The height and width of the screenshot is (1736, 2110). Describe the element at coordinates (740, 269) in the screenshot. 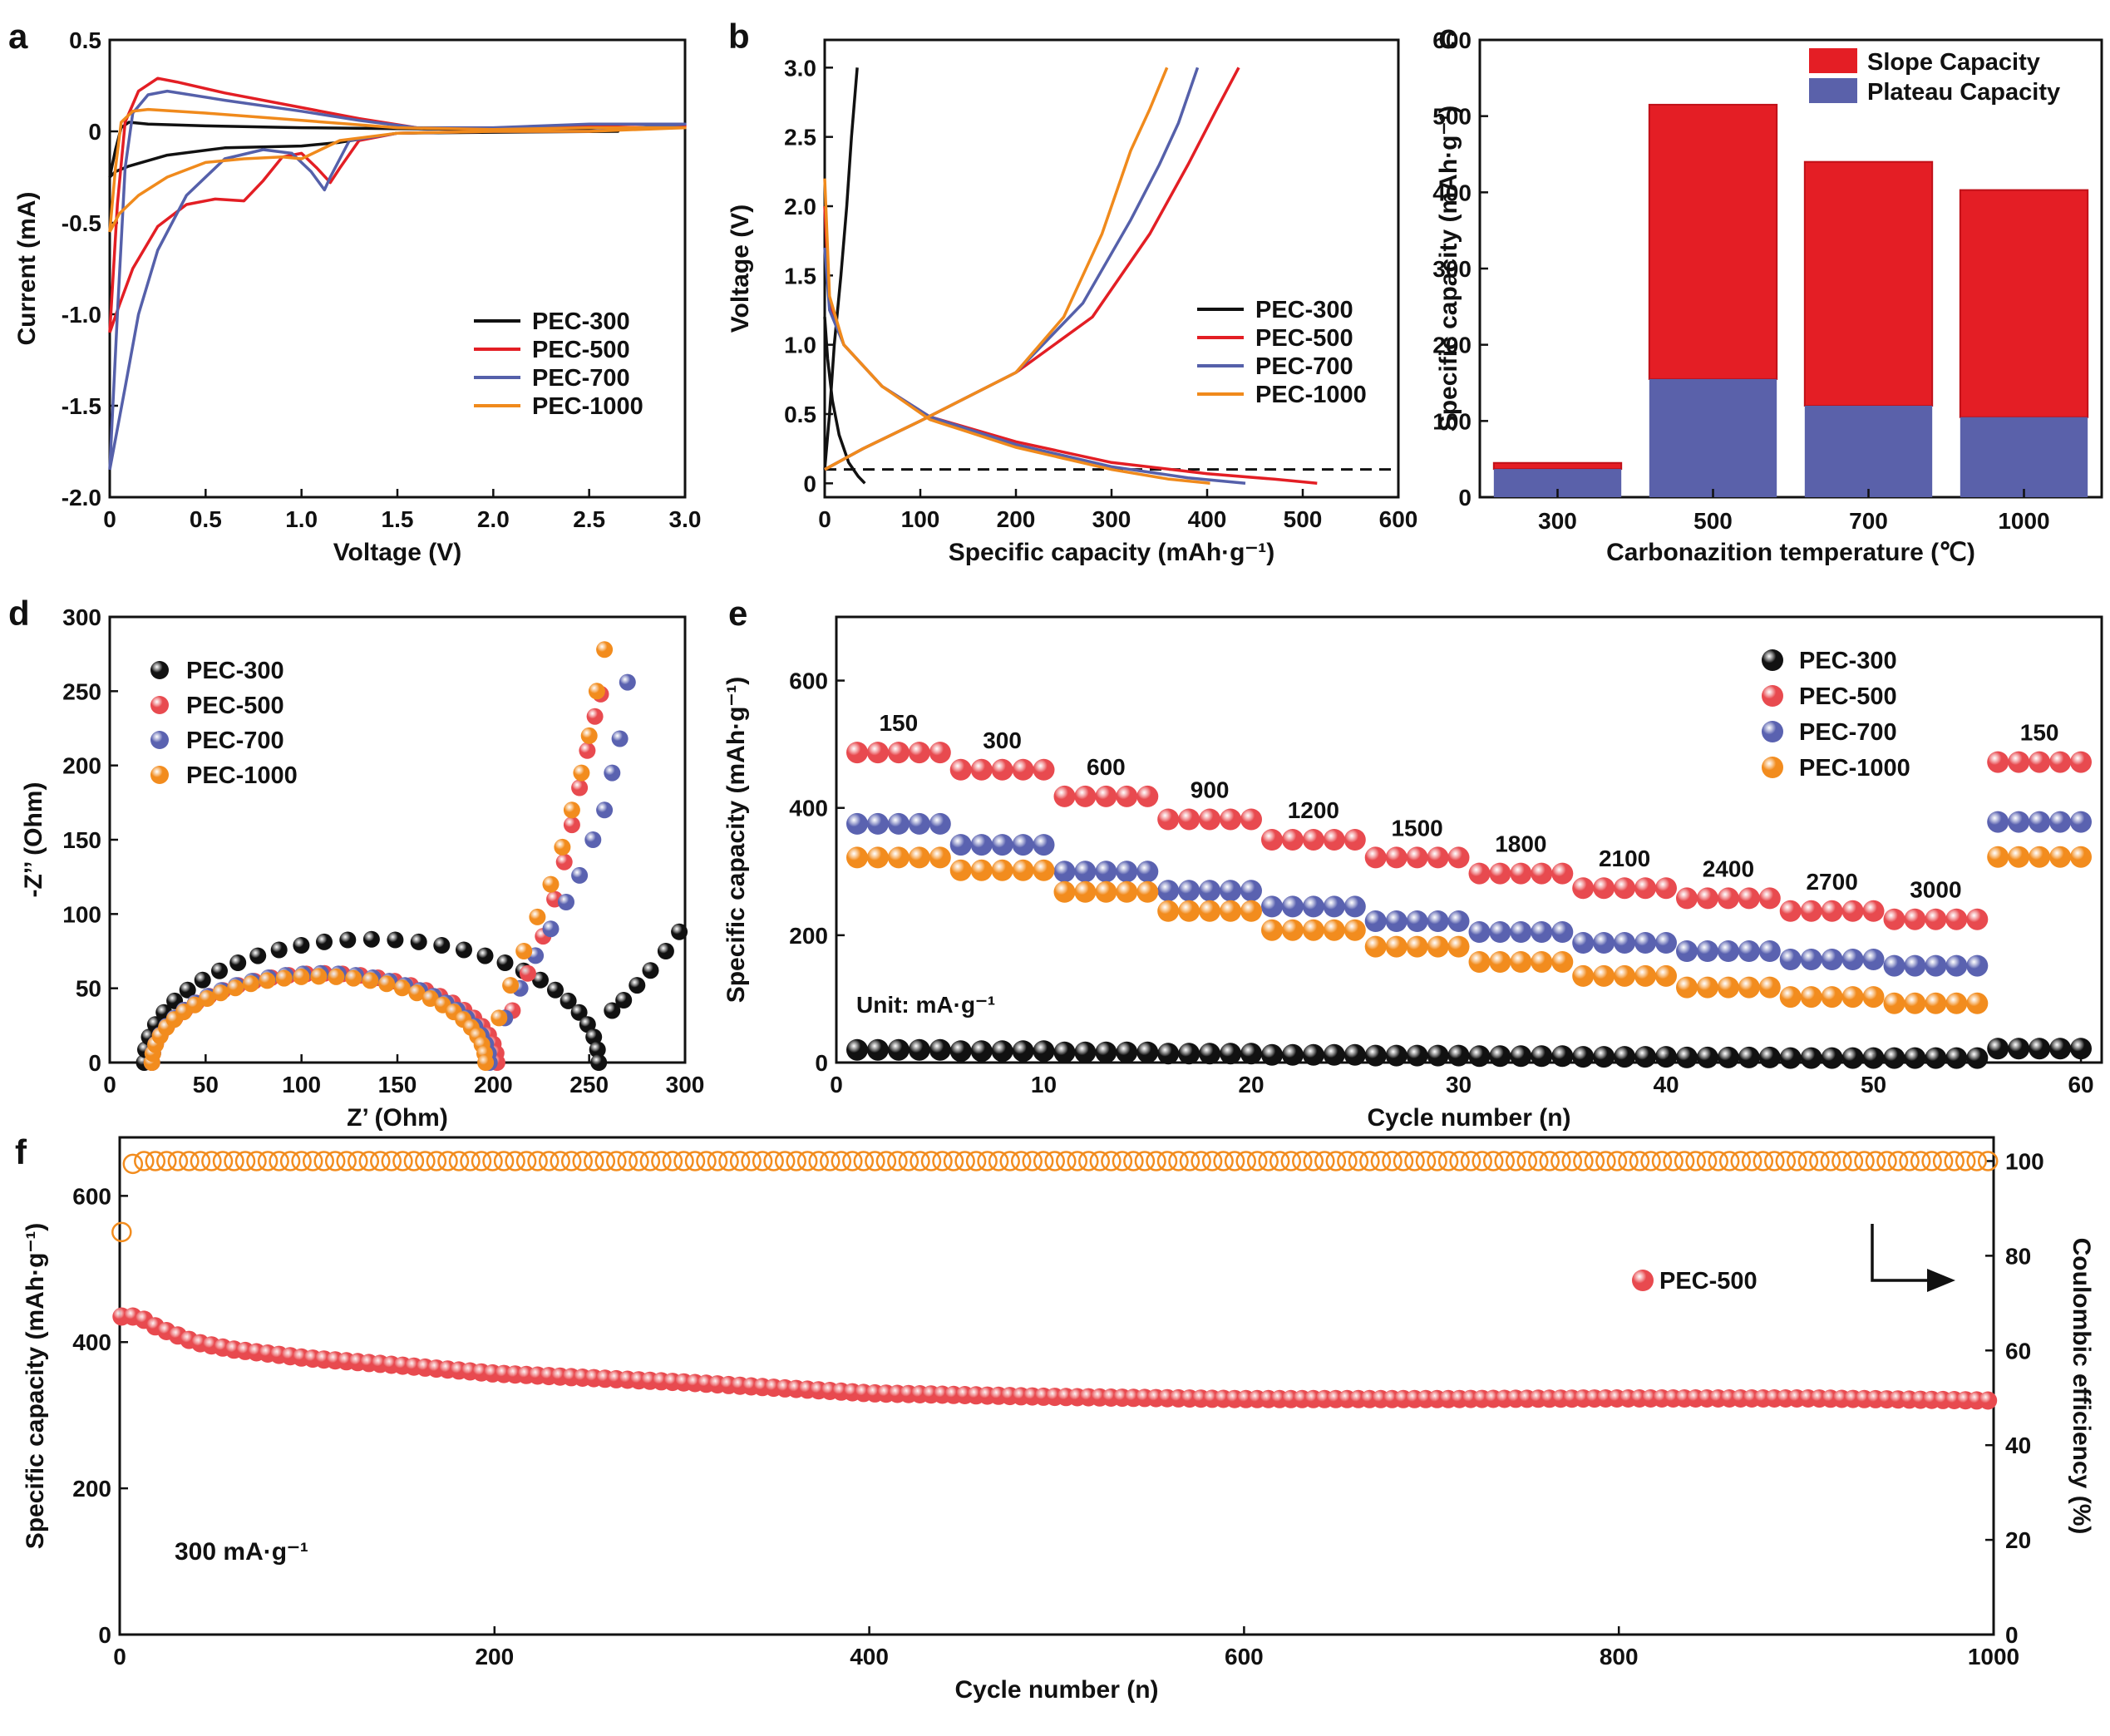

I see `panel-b-y-axis-title: Voltage (V)` at that location.